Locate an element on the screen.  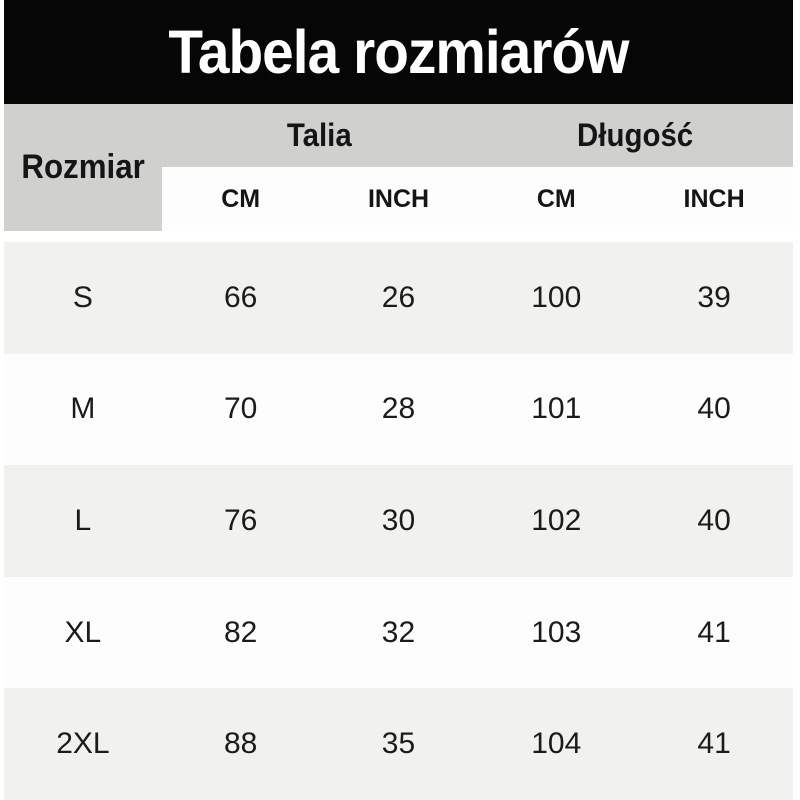
page-title: Tabela rozmiarów is located at coordinates (398, 52).